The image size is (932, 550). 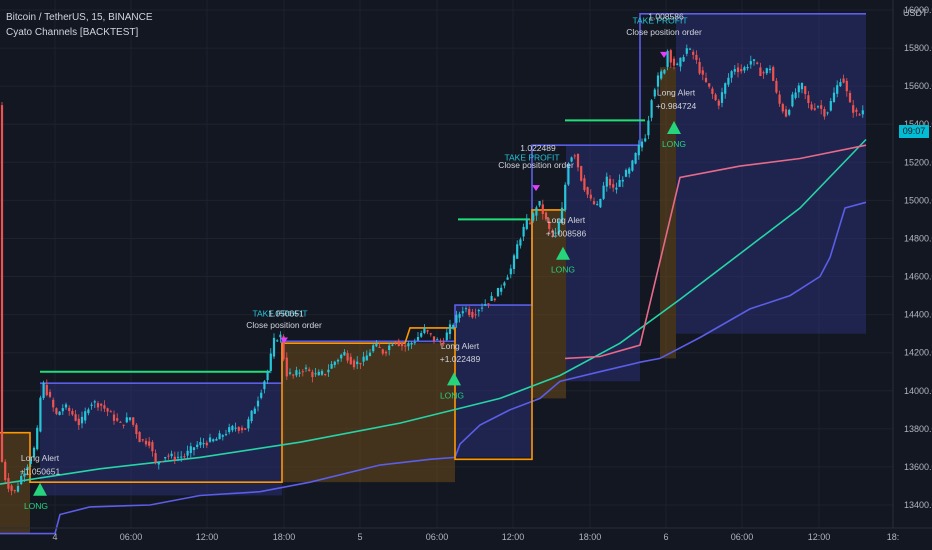 I want to click on time-tick-label: 18:, so click(x=893, y=537).